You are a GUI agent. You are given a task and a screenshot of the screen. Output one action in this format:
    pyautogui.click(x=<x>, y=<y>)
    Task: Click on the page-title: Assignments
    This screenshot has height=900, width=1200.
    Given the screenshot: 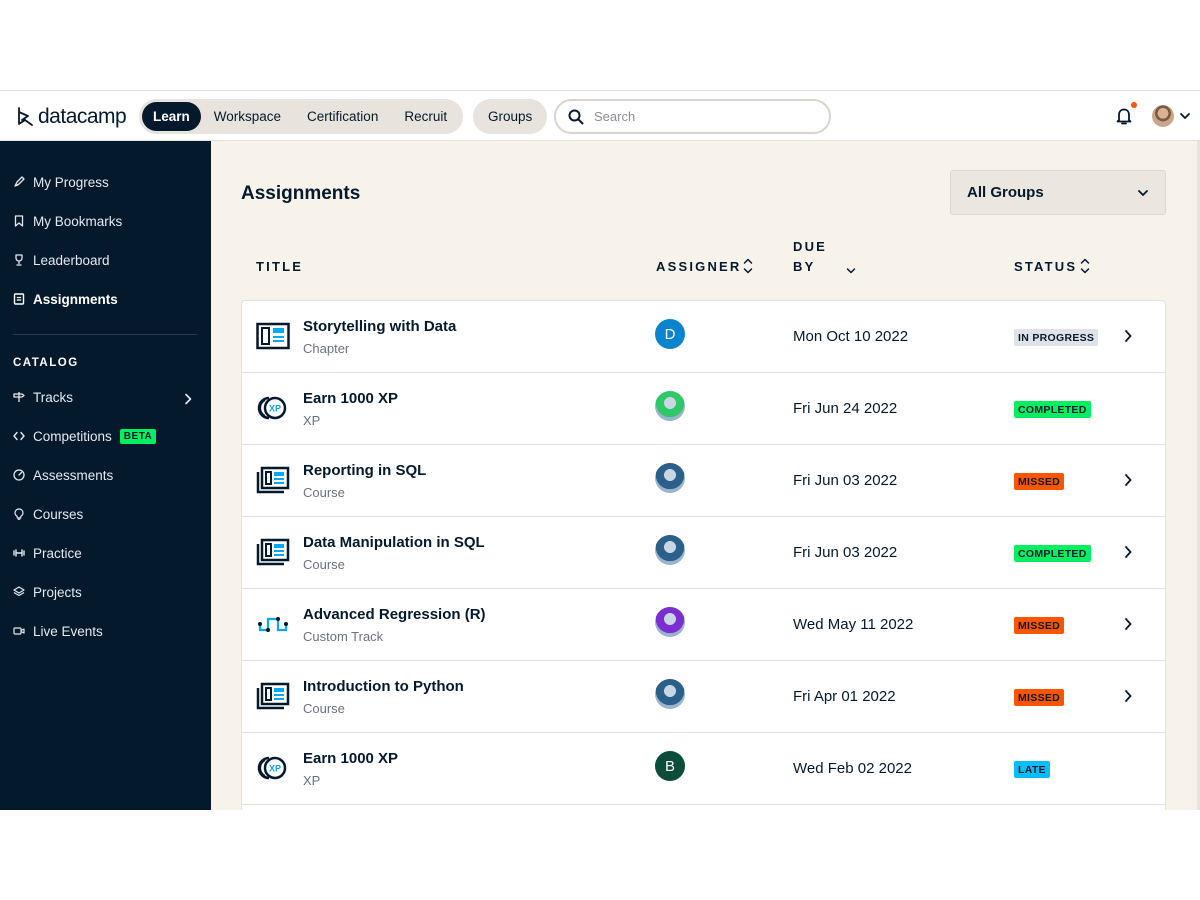 What is the action you would take?
    pyautogui.click(x=301, y=193)
    